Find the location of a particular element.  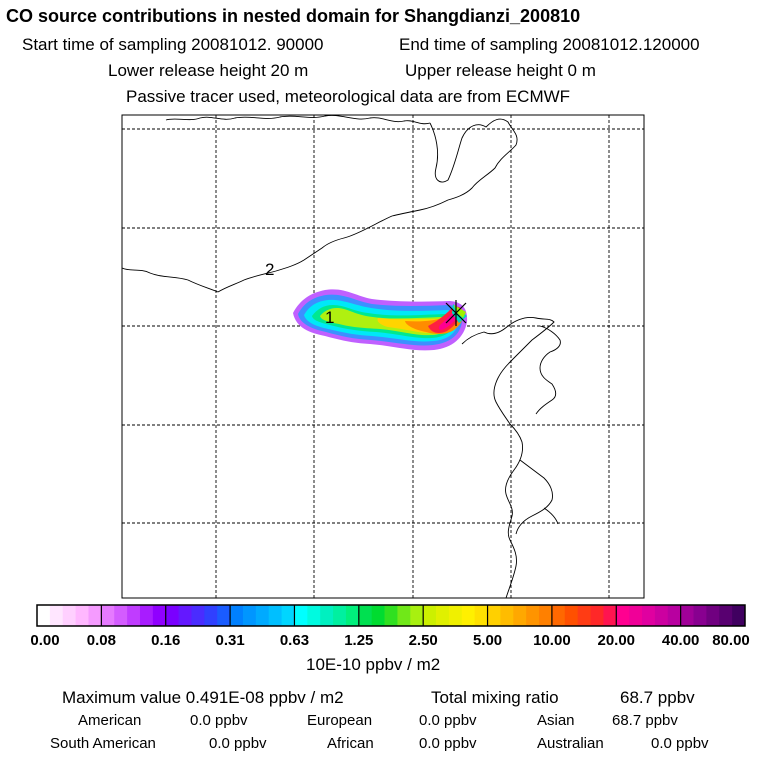

receptor-marker is located at coordinates (456, 313).